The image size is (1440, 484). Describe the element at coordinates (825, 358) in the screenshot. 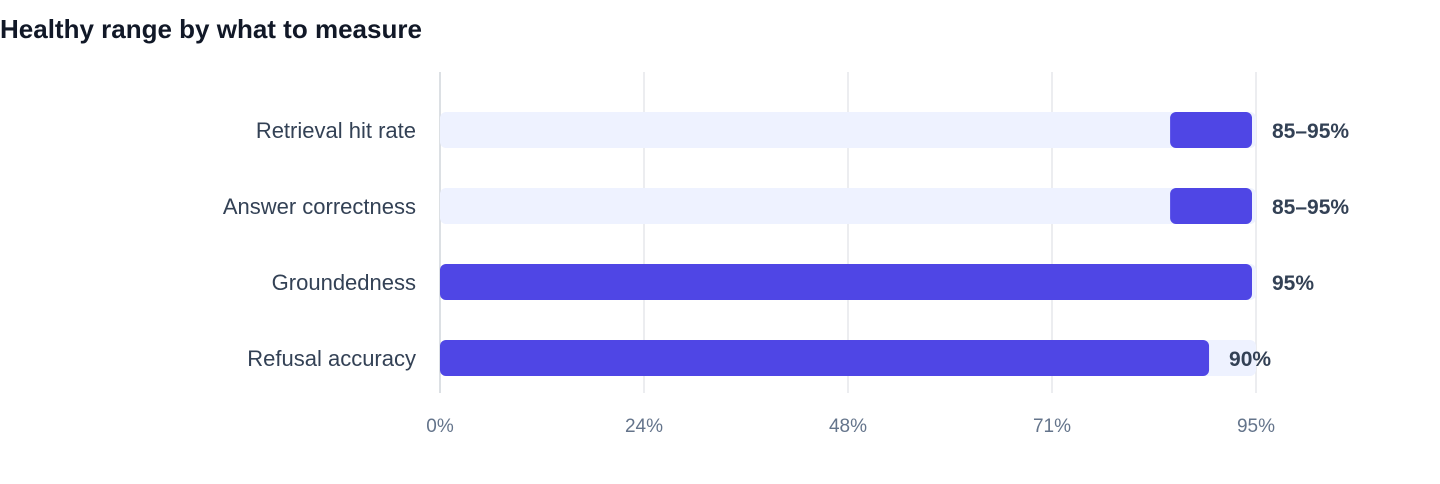

I see `bar-refusal-accuracy` at that location.